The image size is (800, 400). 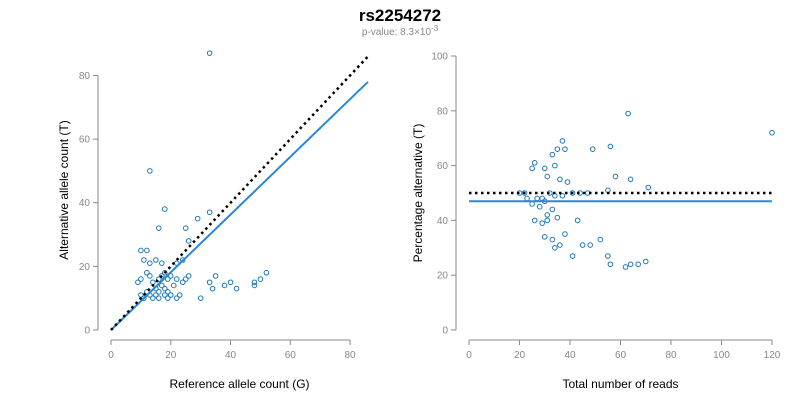 I want to click on subtitle-exponent: -3, so click(x=435, y=28).